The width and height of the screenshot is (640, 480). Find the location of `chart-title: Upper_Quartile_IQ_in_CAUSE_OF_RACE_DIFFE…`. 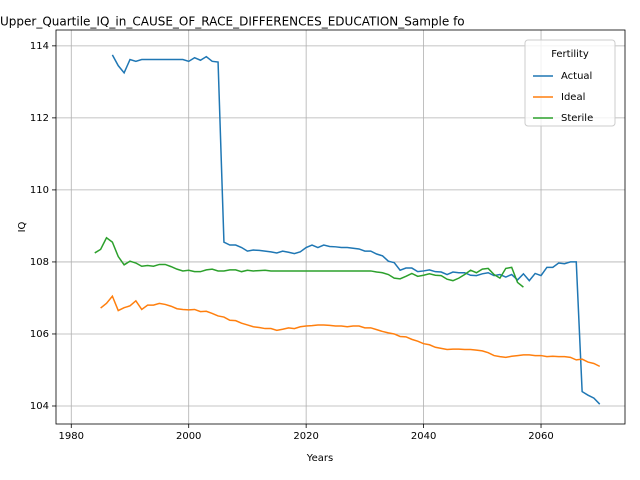

chart-title: Upper_Quartile_IQ_in_CAUSE_OF_RACE_DIFFE… is located at coordinates (232, 22).